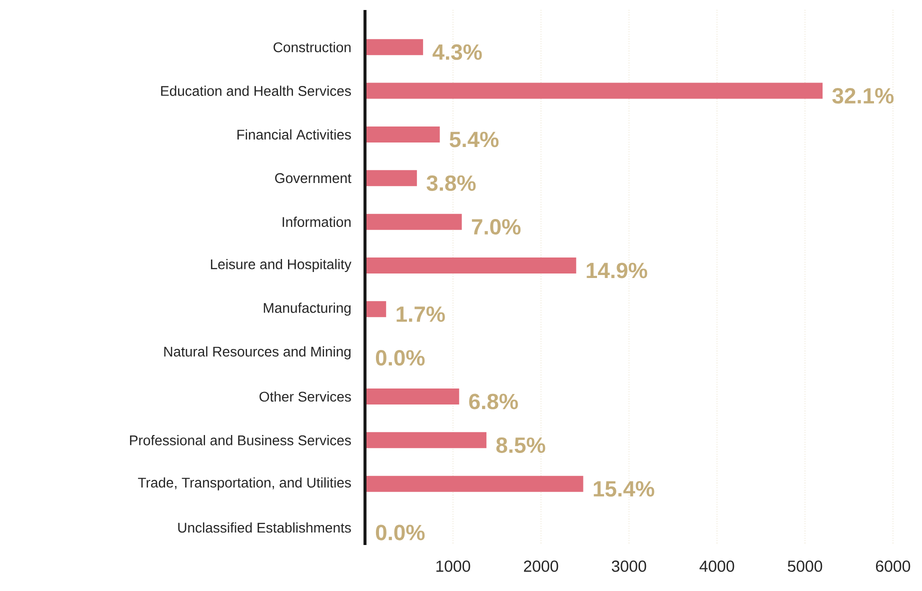 This screenshot has height=591, width=922. Describe the element at coordinates (420, 314) in the screenshot. I see `annotation: 1.7%` at that location.